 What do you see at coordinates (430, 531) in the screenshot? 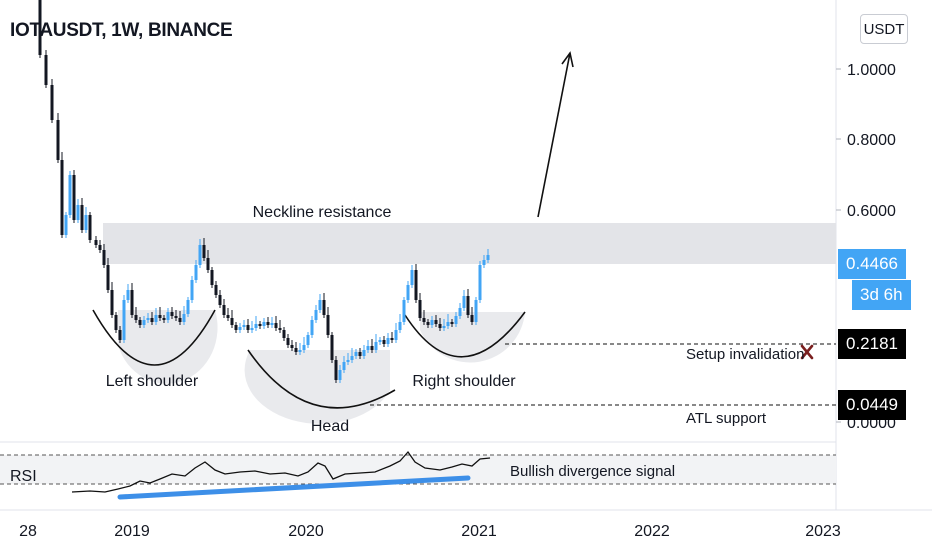
I see `x-ticks-group: 28 2019 2020 2021 2022 2023` at bounding box center [430, 531].